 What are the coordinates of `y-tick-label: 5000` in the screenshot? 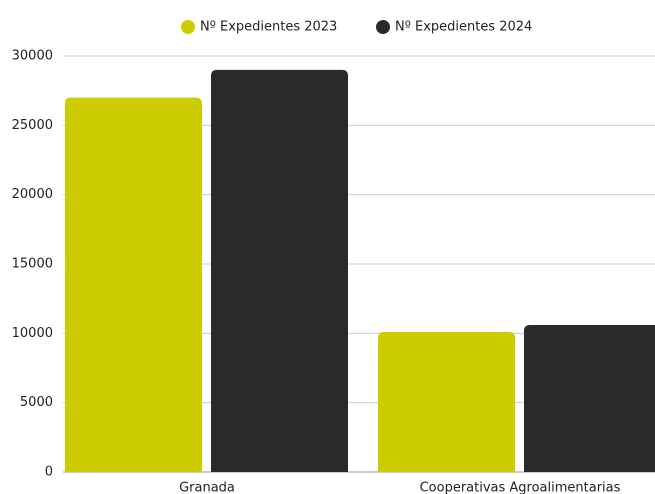 It's located at (36, 402).